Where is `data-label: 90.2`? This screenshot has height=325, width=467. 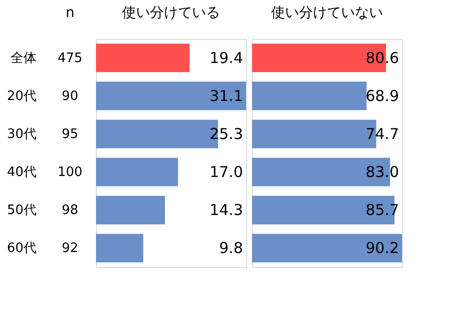 data-label: 90.2 is located at coordinates (382, 248).